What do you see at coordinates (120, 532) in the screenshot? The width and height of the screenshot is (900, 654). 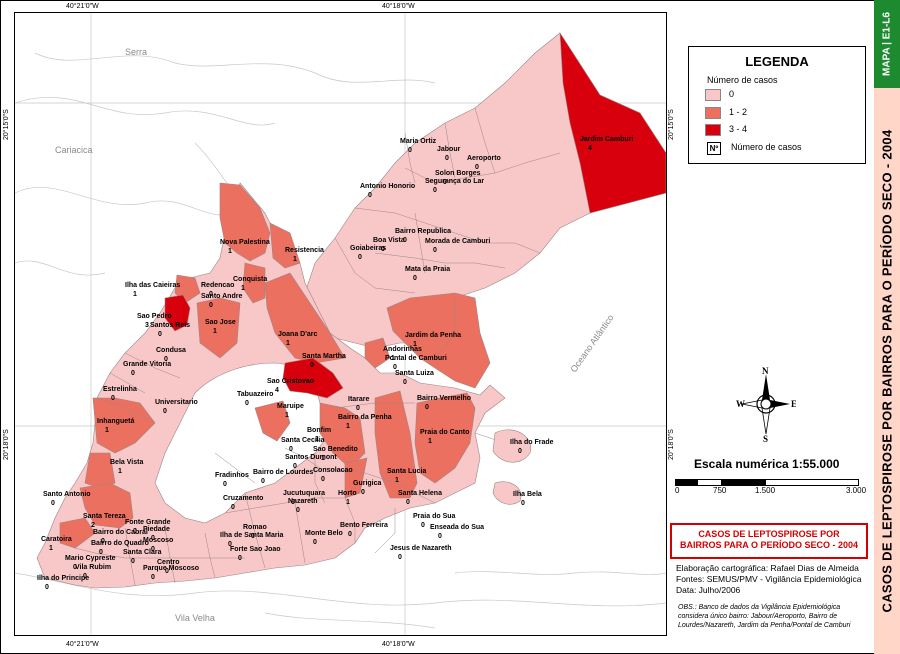 I see `neighborhood-label: Bairro do Cabral` at bounding box center [120, 532].